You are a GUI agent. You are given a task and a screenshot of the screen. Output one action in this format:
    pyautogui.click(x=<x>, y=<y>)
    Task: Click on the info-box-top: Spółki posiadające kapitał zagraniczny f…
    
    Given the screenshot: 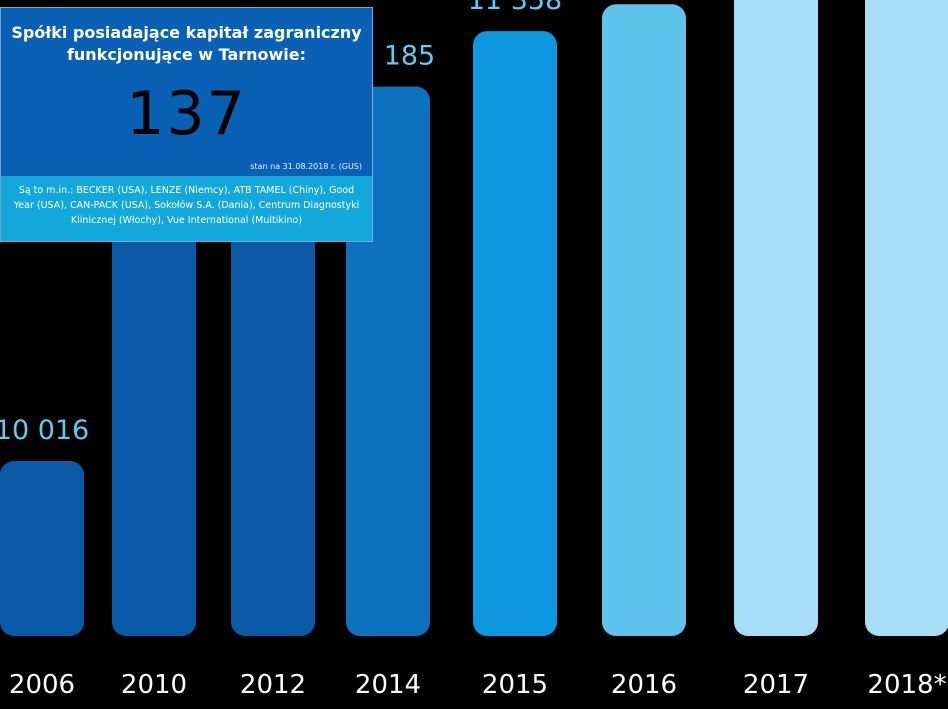 What is the action you would take?
    pyautogui.click(x=186, y=92)
    